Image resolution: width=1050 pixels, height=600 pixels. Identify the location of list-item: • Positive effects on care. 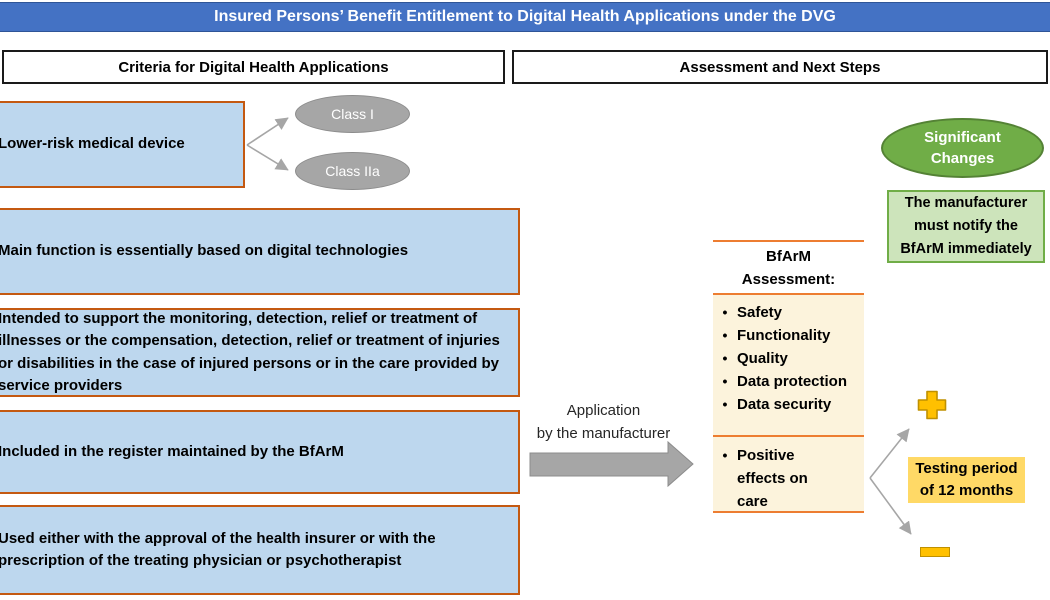
(788, 478).